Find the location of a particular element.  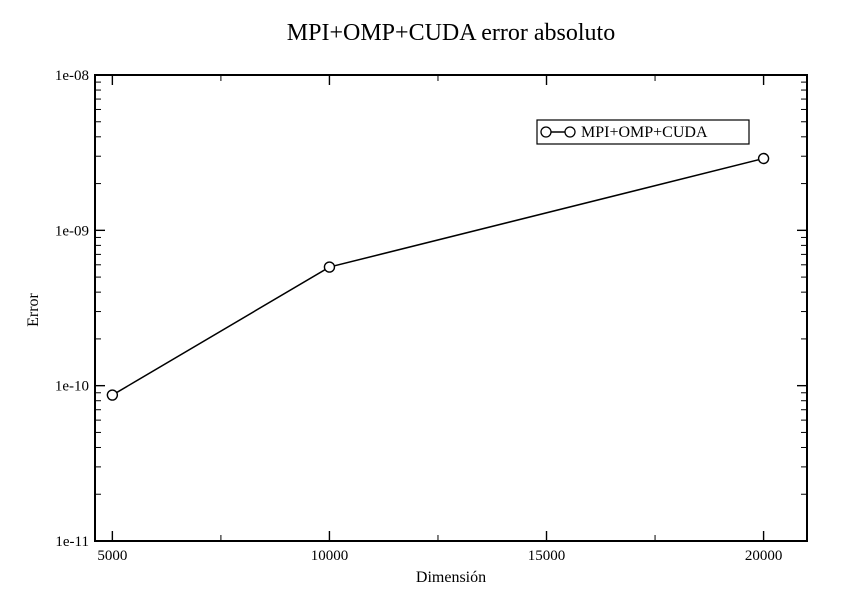

y-tick-label: 1e-08 is located at coordinates (72, 76).